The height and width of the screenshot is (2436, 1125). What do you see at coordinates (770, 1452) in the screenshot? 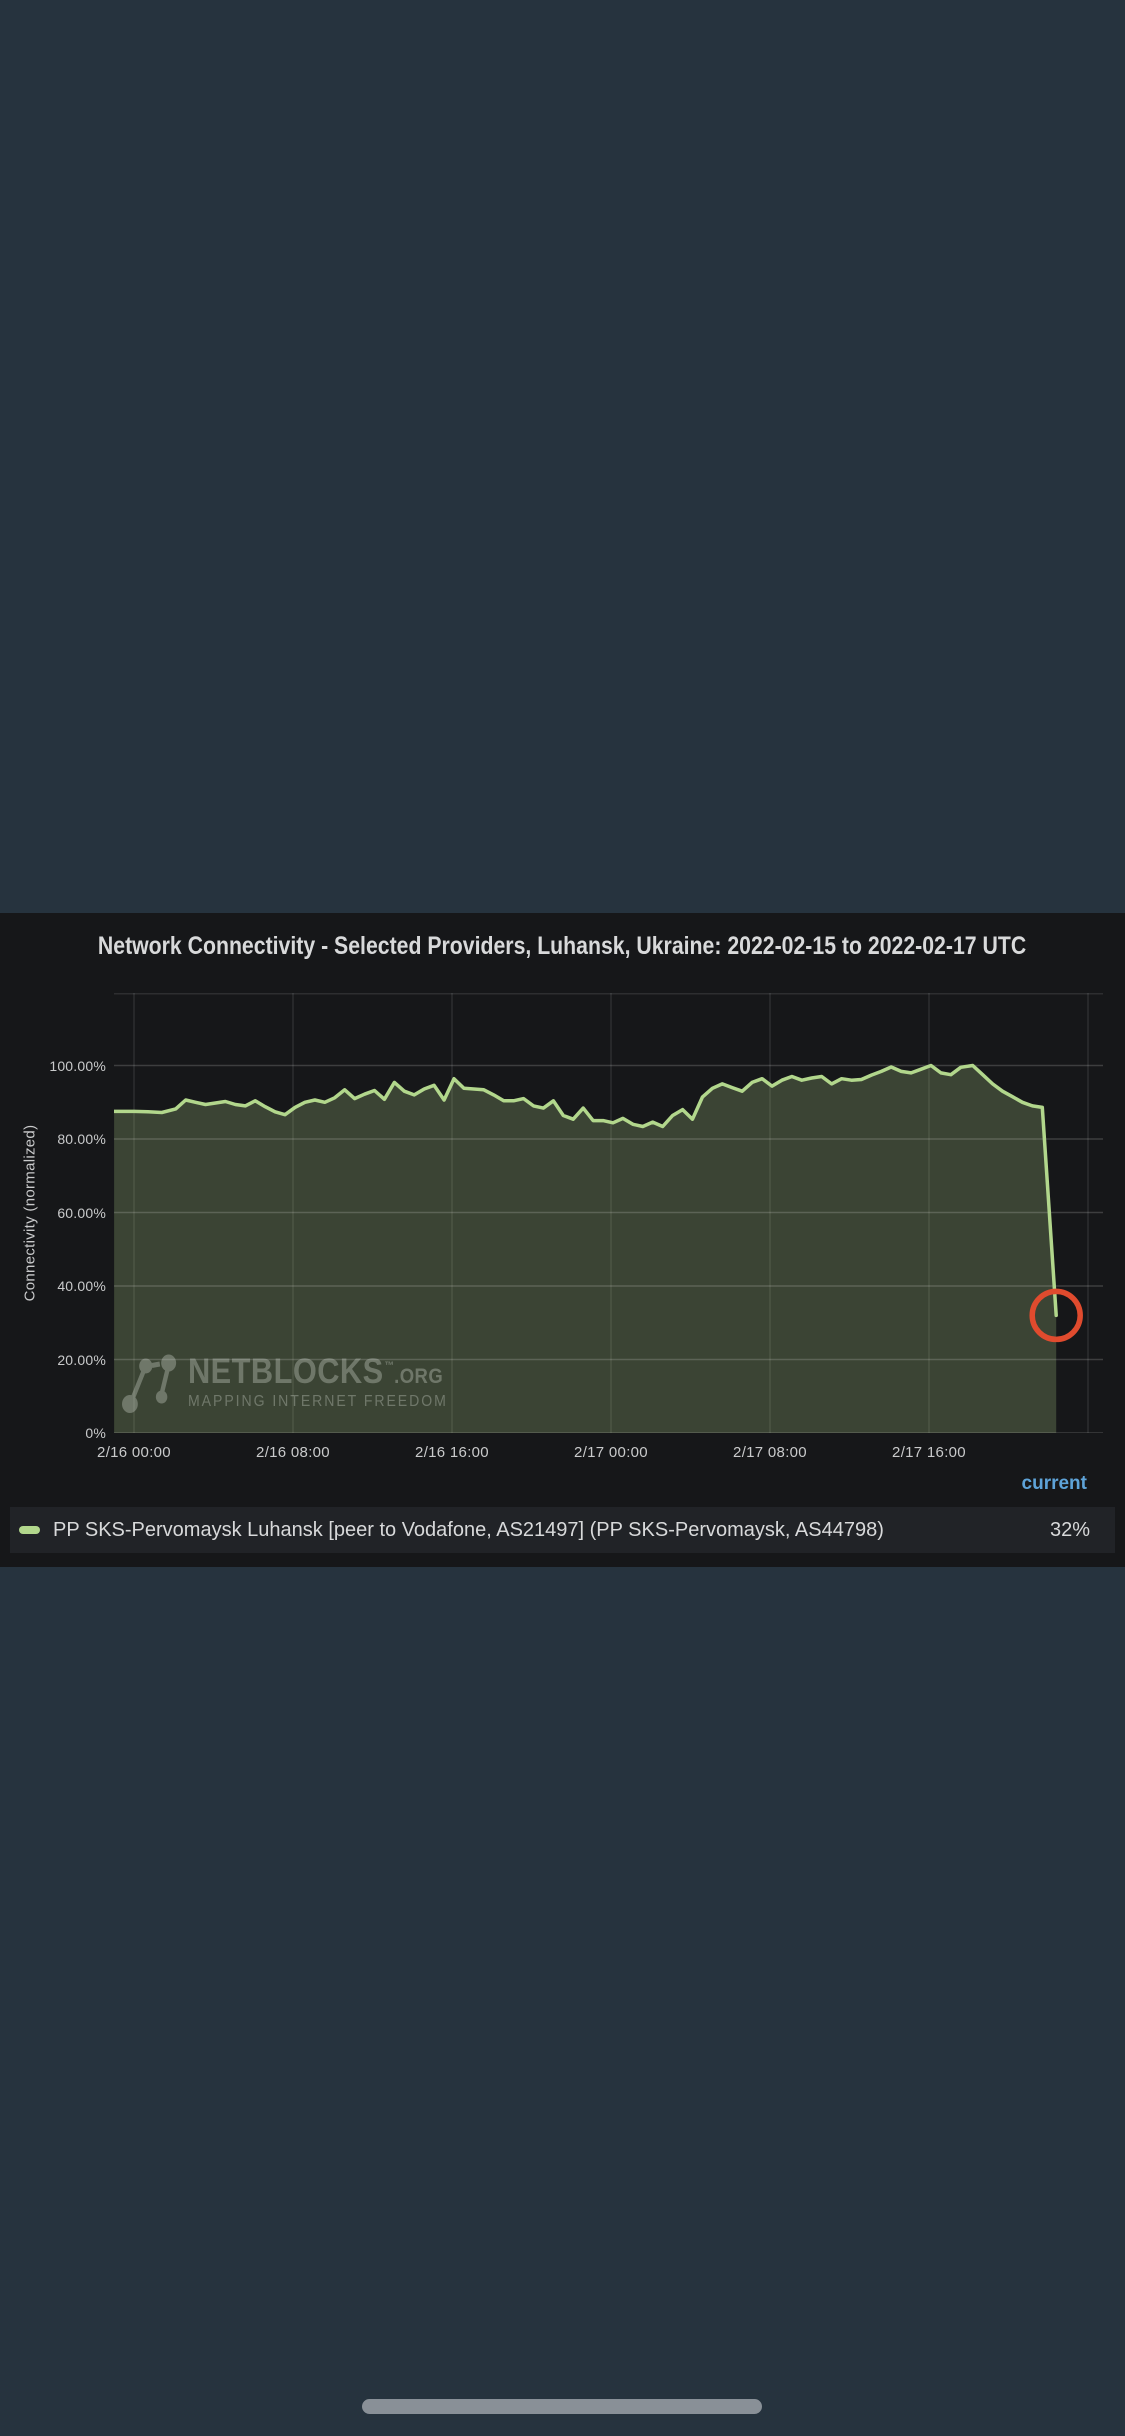
I see `x-axis-tick-label: 2/17 08:00` at bounding box center [770, 1452].